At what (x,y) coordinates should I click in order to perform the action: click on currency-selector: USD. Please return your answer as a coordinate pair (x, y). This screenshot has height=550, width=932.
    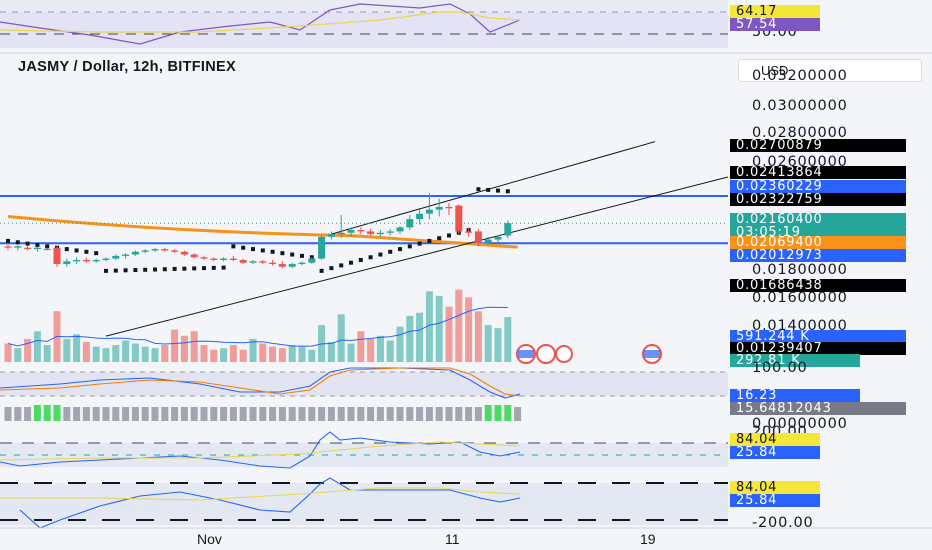
    Looking at the image, I should click on (830, 70).